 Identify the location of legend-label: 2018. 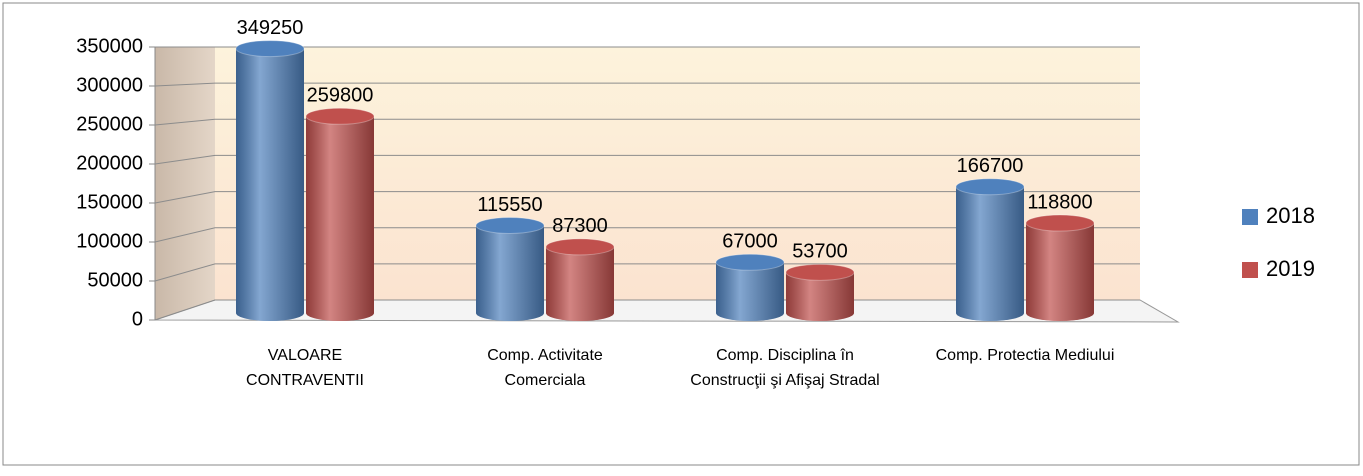
(1290, 215).